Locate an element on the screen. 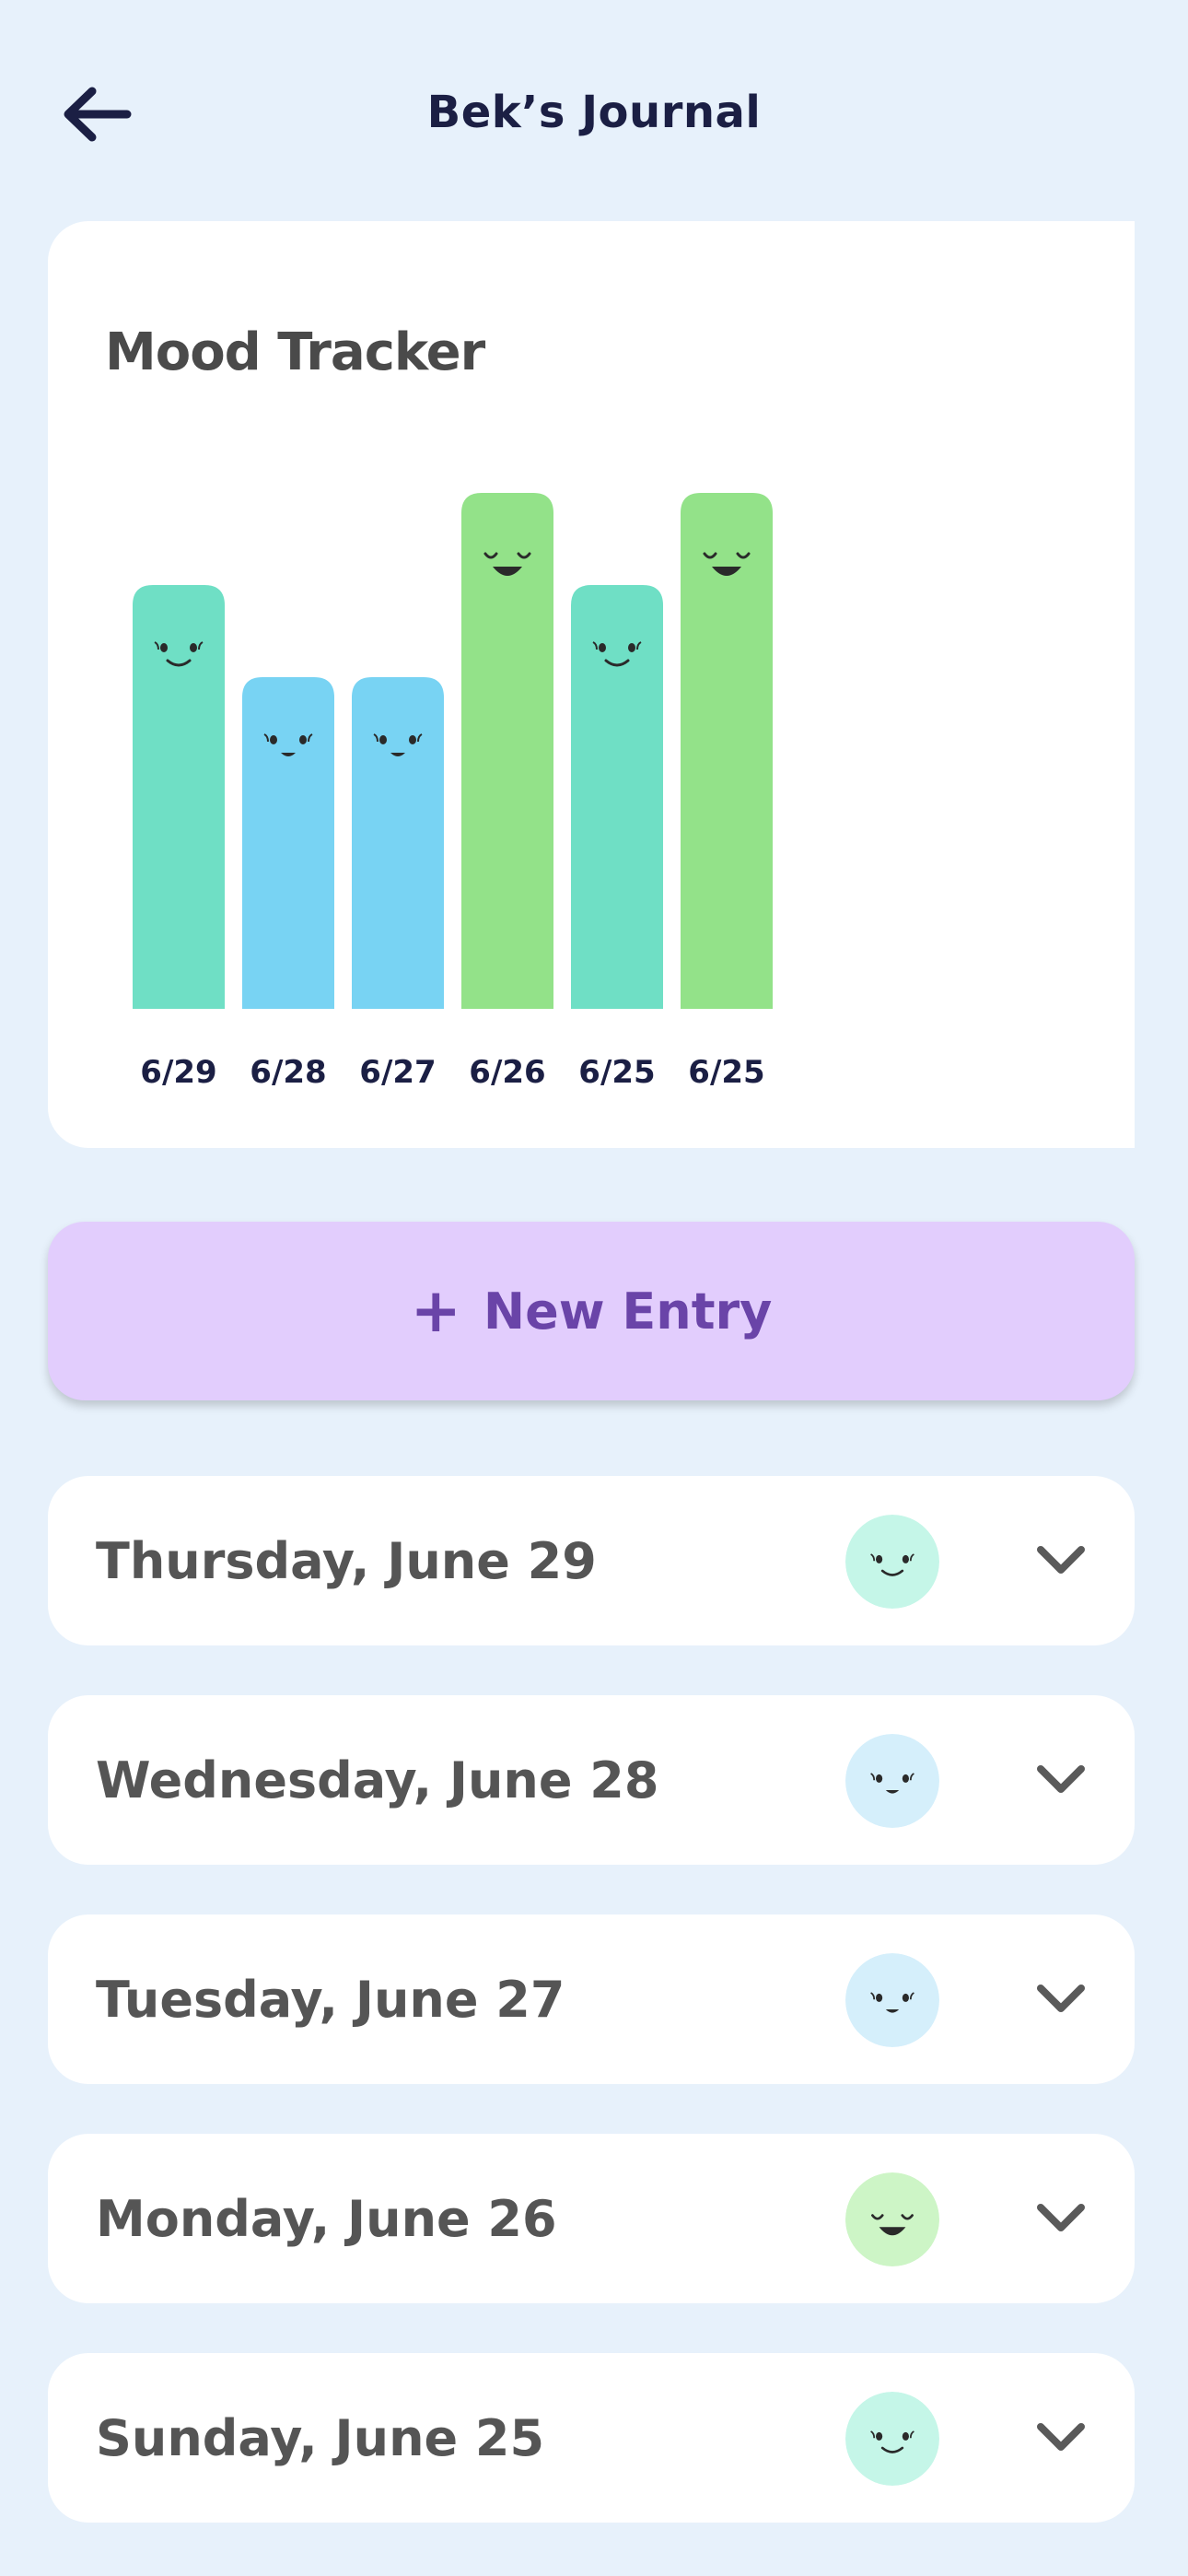 The height and width of the screenshot is (2576, 1188). chart-x-label: 6/27 is located at coordinates (397, 1072).